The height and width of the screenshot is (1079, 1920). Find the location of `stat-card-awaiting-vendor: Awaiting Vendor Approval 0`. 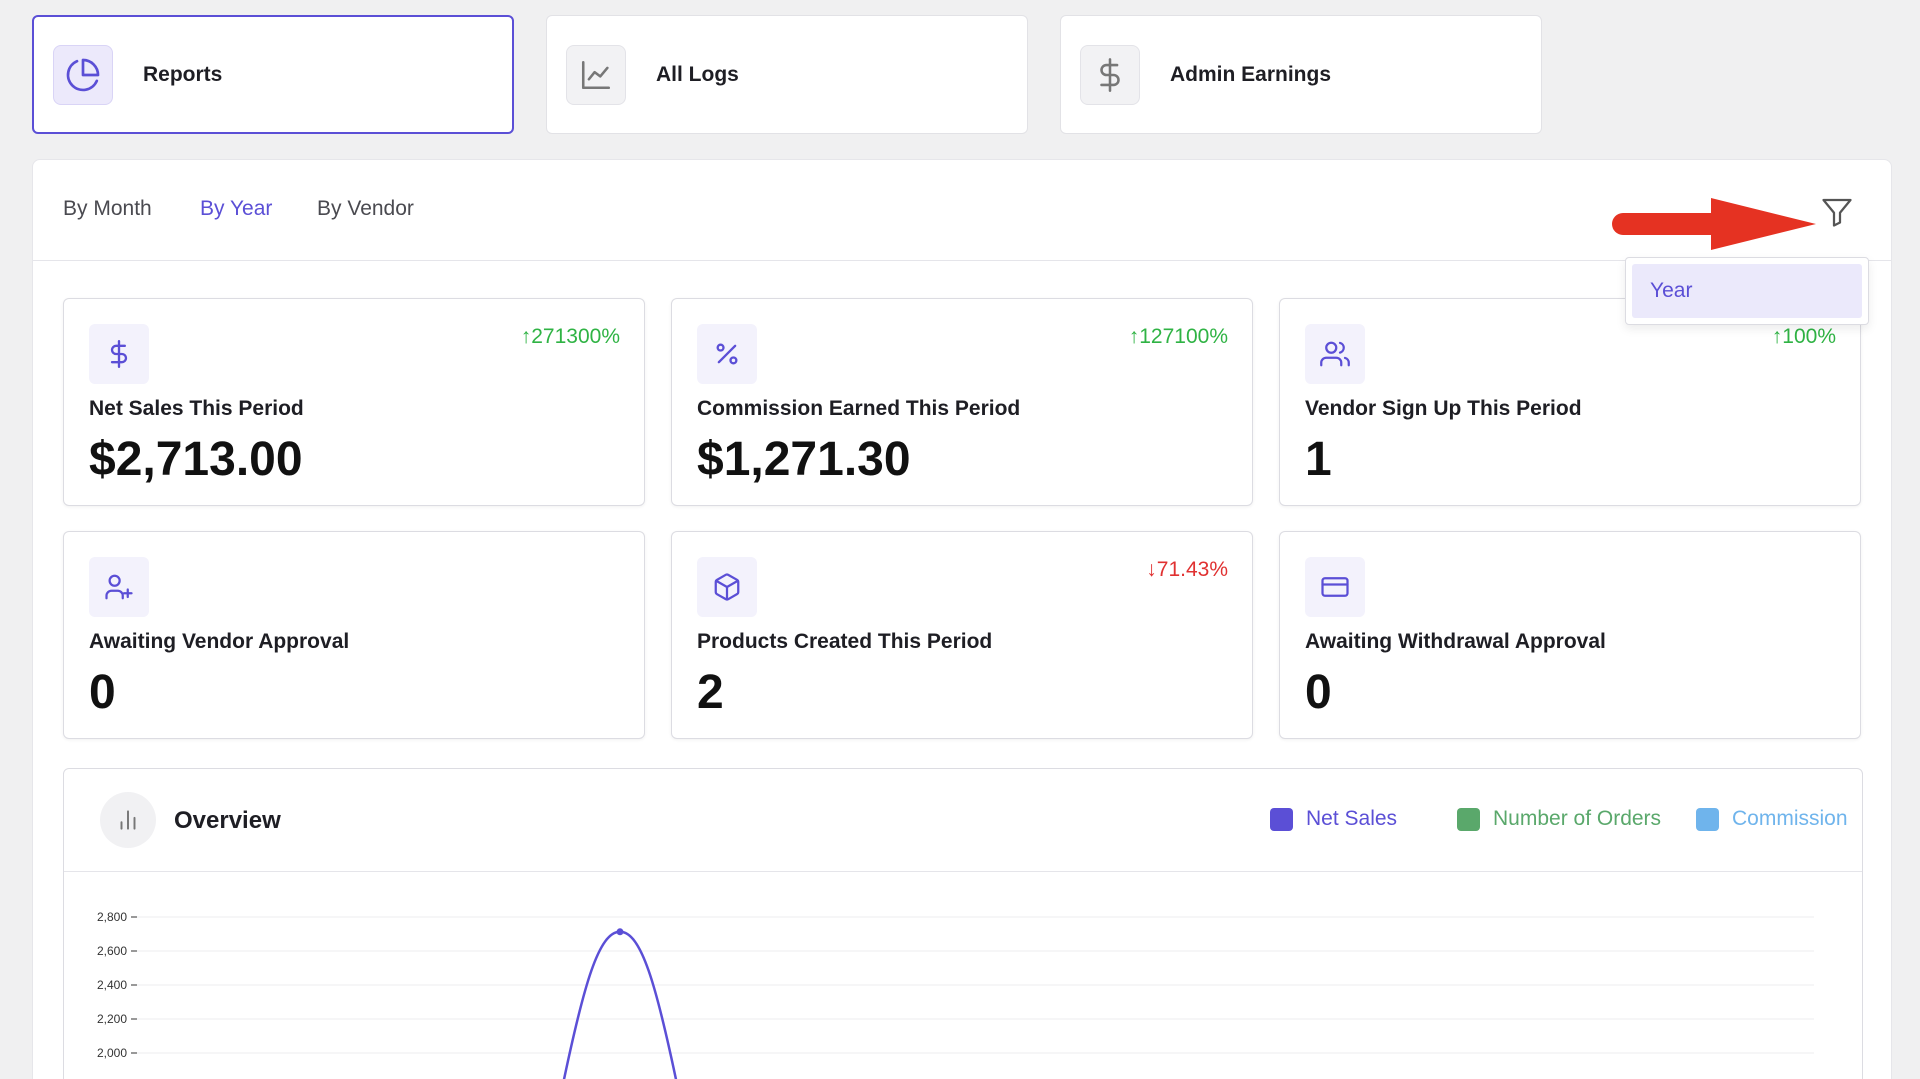

stat-card-awaiting-vendor: Awaiting Vendor Approval 0 is located at coordinates (354, 635).